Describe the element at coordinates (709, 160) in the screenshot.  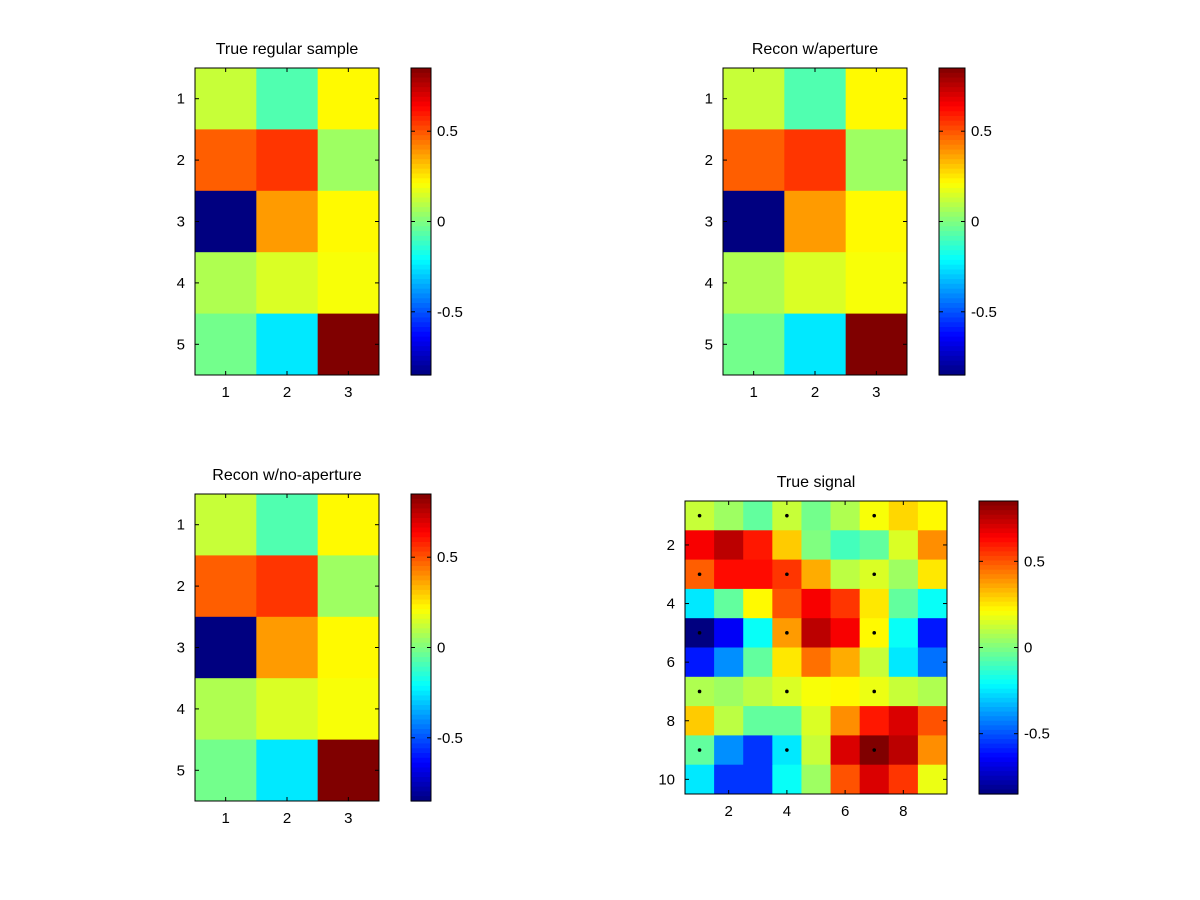
I see `y-tick-label: 2` at that location.